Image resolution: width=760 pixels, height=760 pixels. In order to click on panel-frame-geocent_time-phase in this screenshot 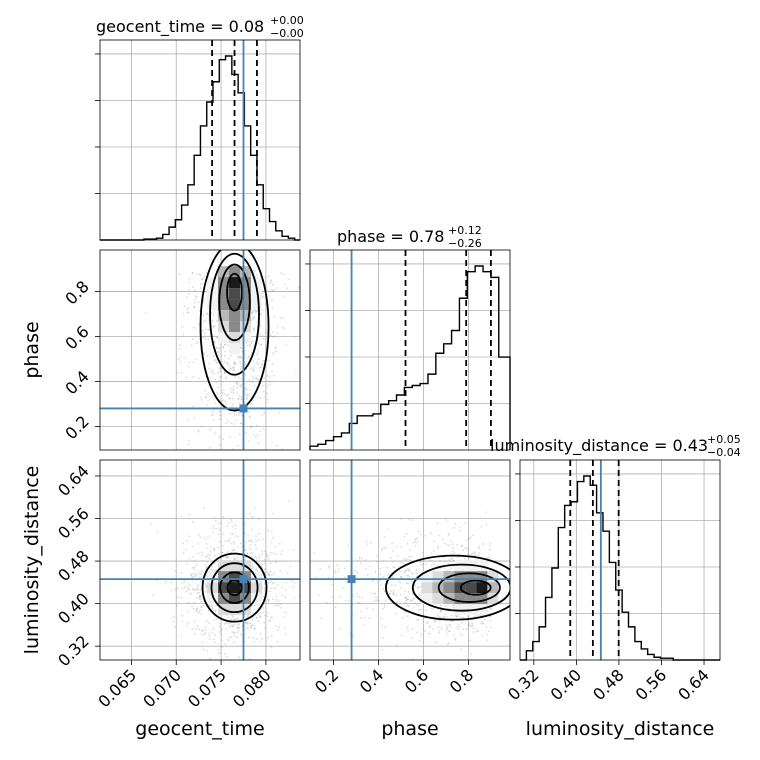, I will do `click(200, 350)`.